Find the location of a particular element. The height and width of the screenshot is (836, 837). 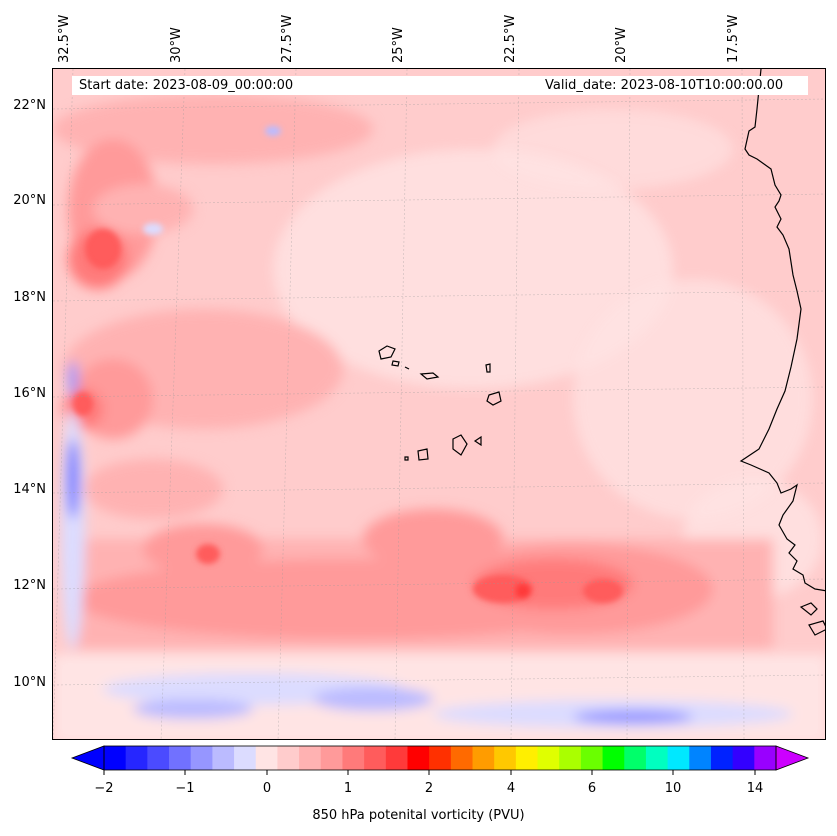

lat-label-20n: 20°N is located at coordinates (29, 200).